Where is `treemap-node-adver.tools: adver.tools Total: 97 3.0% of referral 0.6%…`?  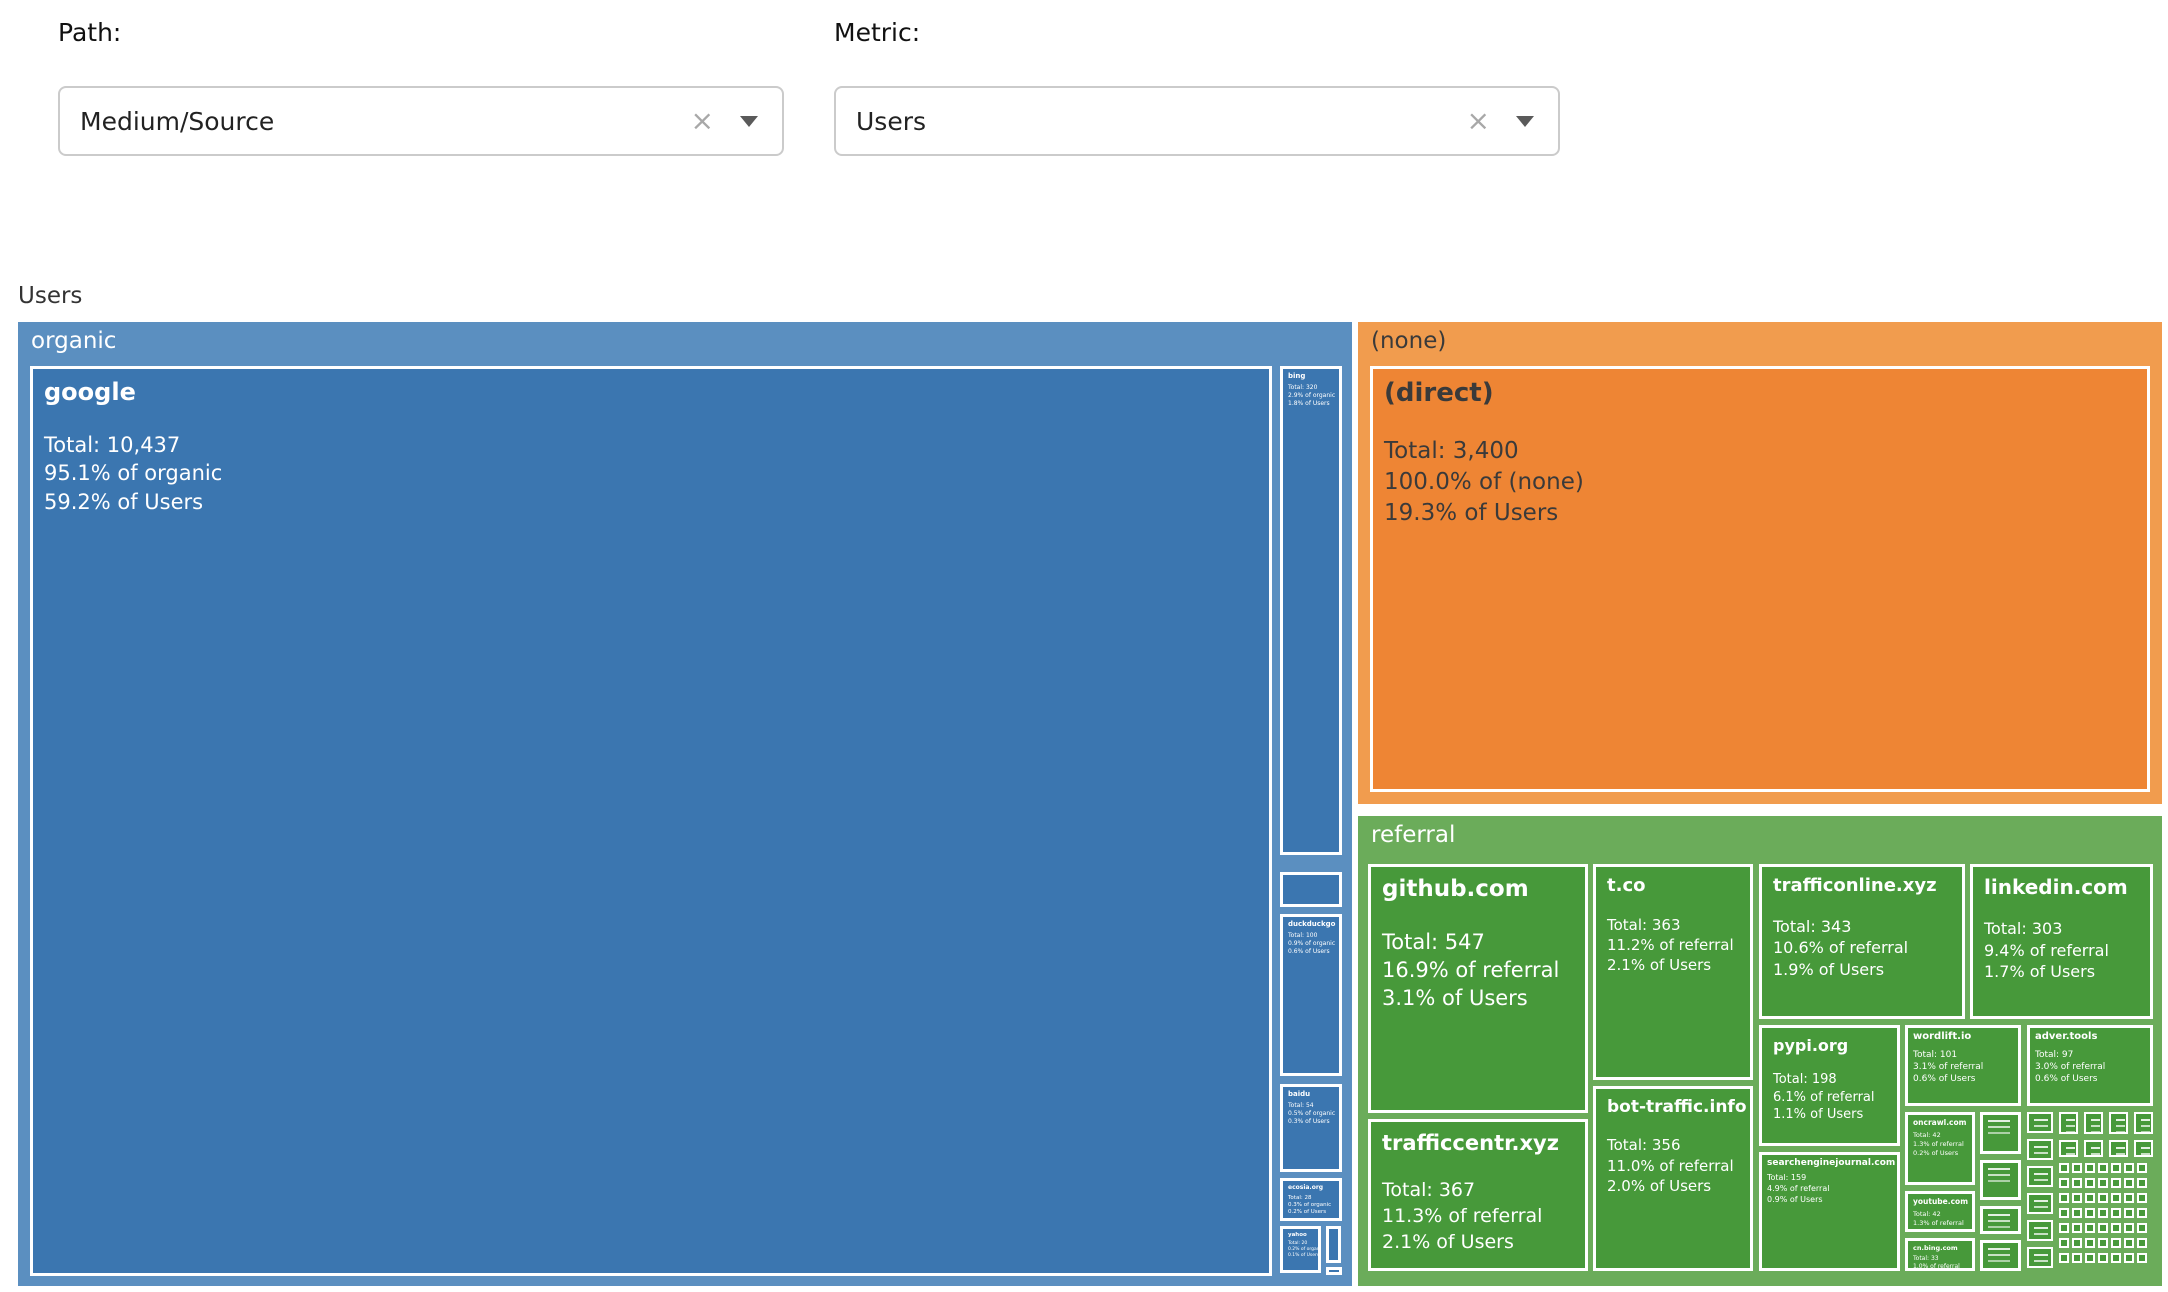 treemap-node-adver.tools: adver.tools Total: 97 3.0% of referral 0.6%… is located at coordinates (2090, 1065).